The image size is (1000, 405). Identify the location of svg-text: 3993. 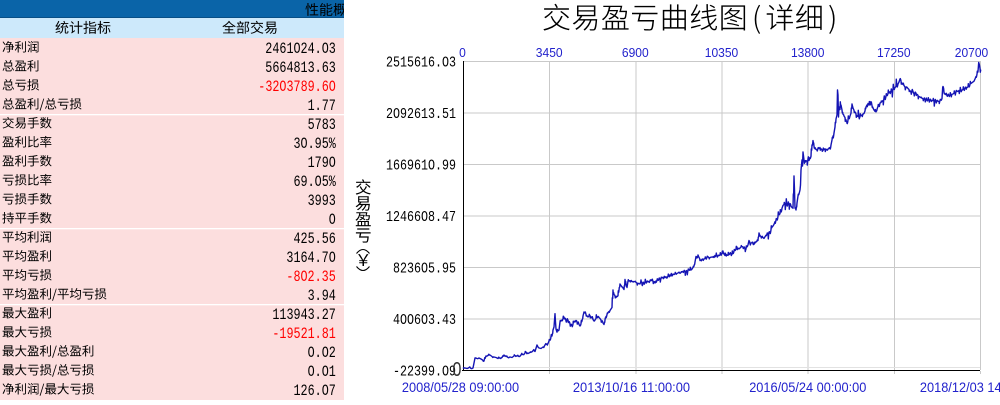
(322, 201).